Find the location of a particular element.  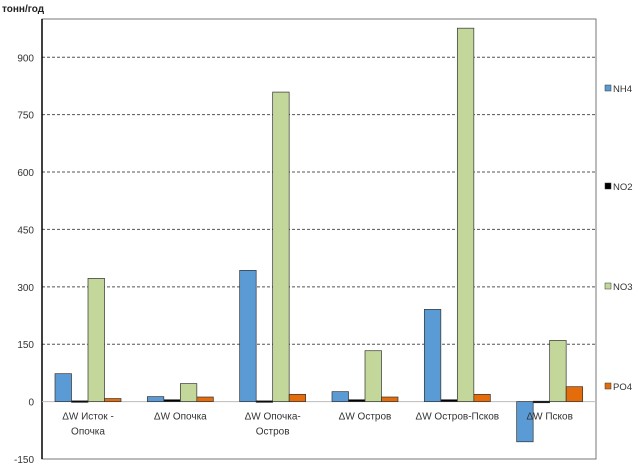

legend-swatch-po4 is located at coordinates (608, 386).